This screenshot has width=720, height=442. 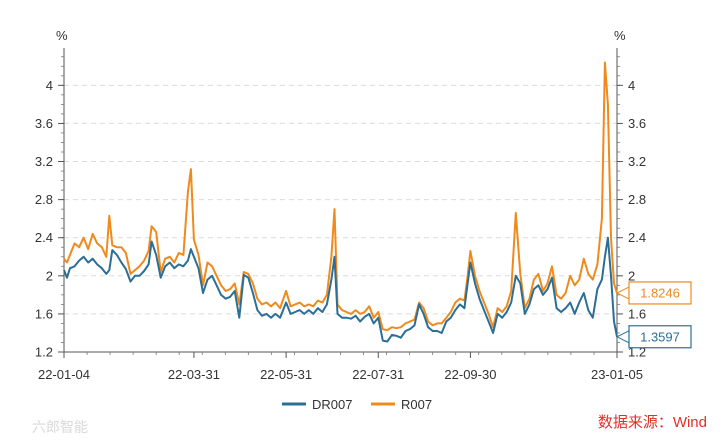 What do you see at coordinates (637, 199) in the screenshot?
I see `right-tick-label: 2.8` at bounding box center [637, 199].